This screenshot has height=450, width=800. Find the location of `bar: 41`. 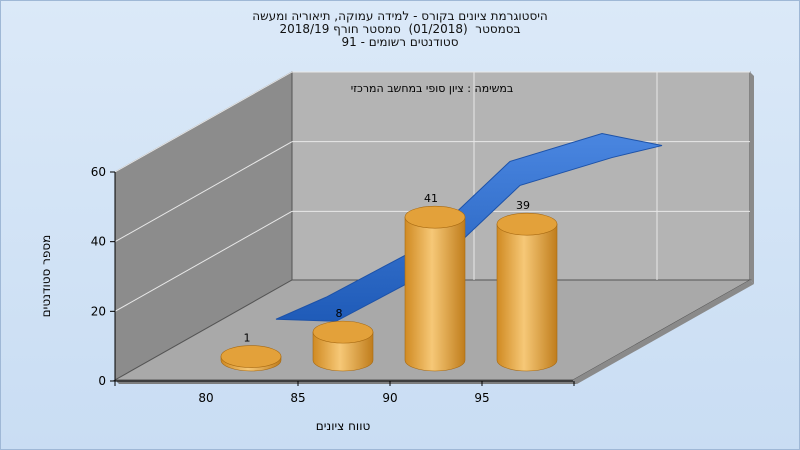

bar: 41 is located at coordinates (435, 282).